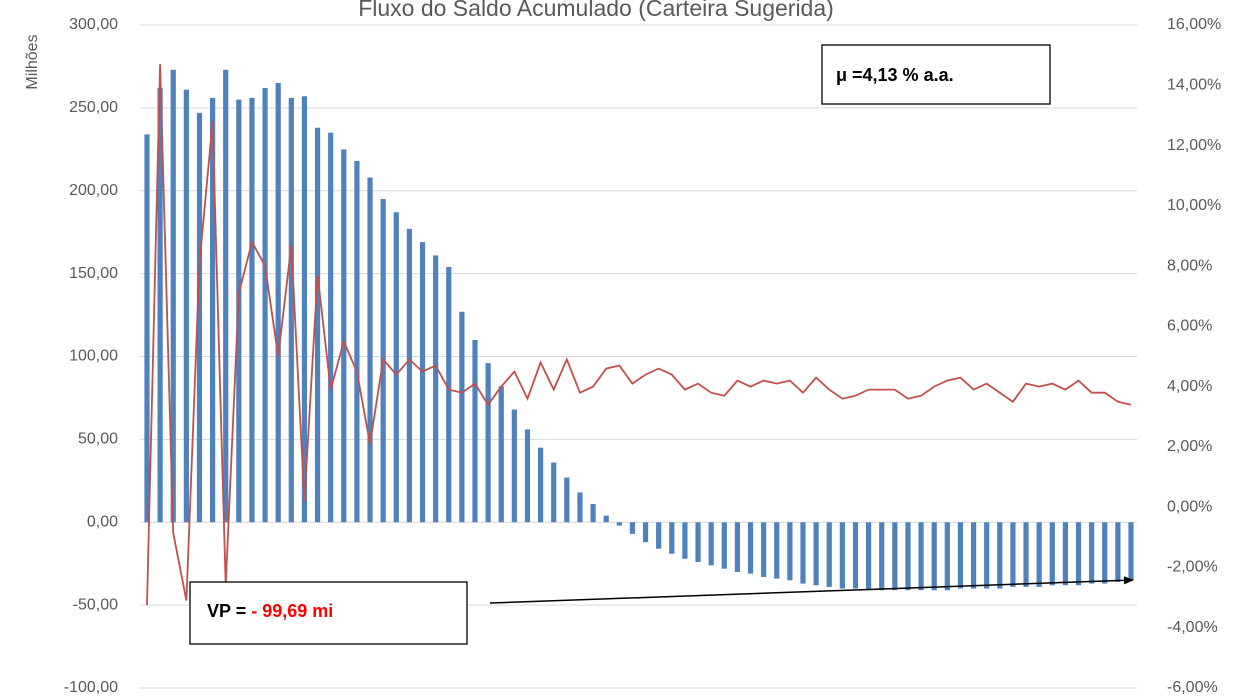 This screenshot has width=1237, height=700. Describe the element at coordinates (1189, 506) in the screenshot. I see `y2-tick-label: 0,00%` at that location.